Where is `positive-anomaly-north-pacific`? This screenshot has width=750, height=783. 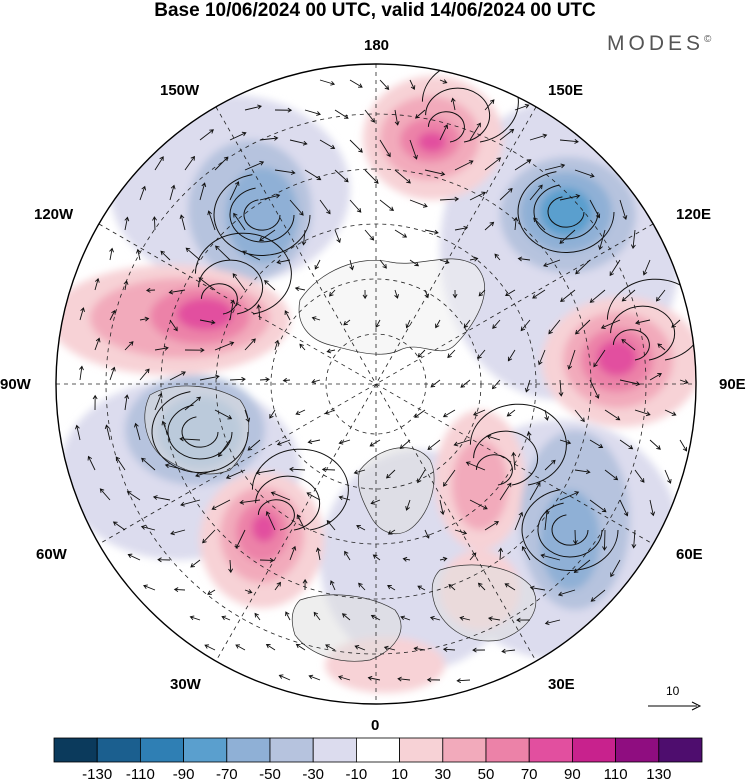
positive-anomaly-north-pacific is located at coordinates (433, 138).